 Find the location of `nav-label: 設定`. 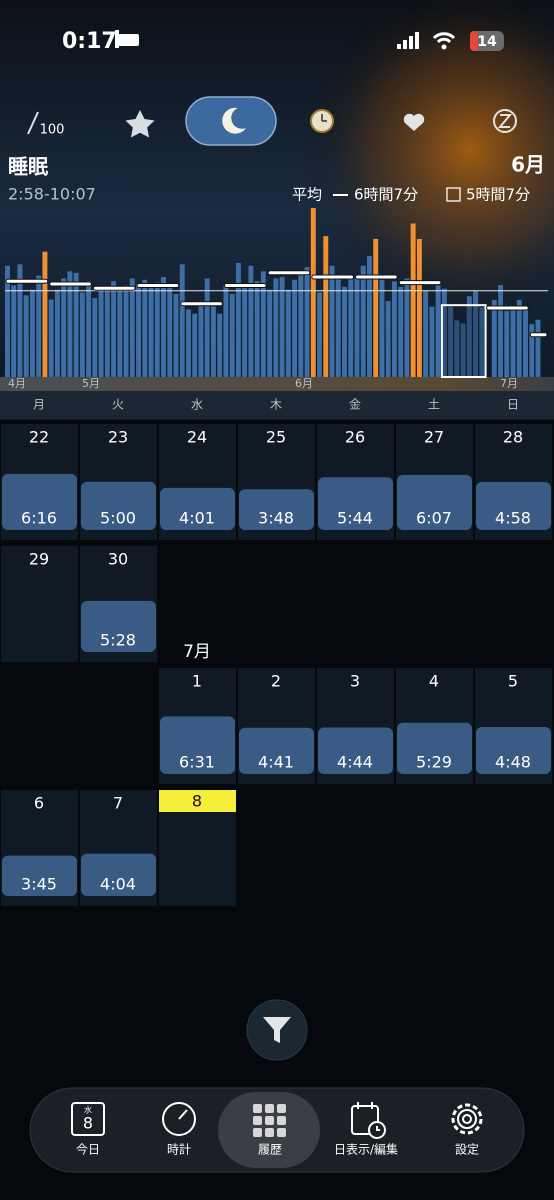

nav-label: 設定 is located at coordinates (467, 1150).